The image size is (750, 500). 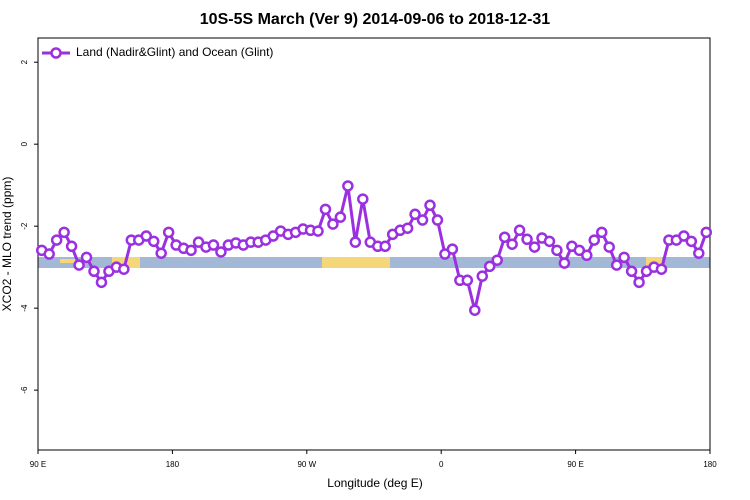 I want to click on legend-marker, so click(x=56, y=53).